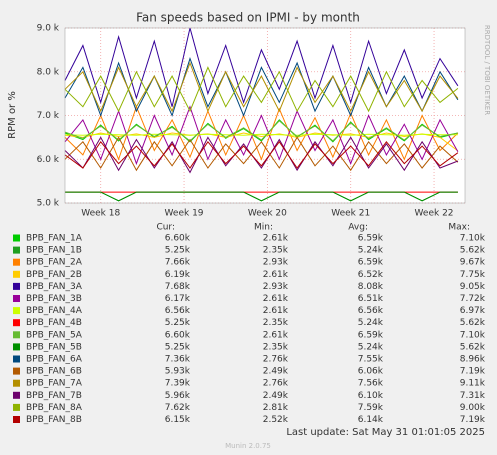 The height and width of the screenshot is (455, 497). Describe the element at coordinates (385, 432) in the screenshot. I see `footer: Last update: Sat May 31 01:01:05 2025` at that location.